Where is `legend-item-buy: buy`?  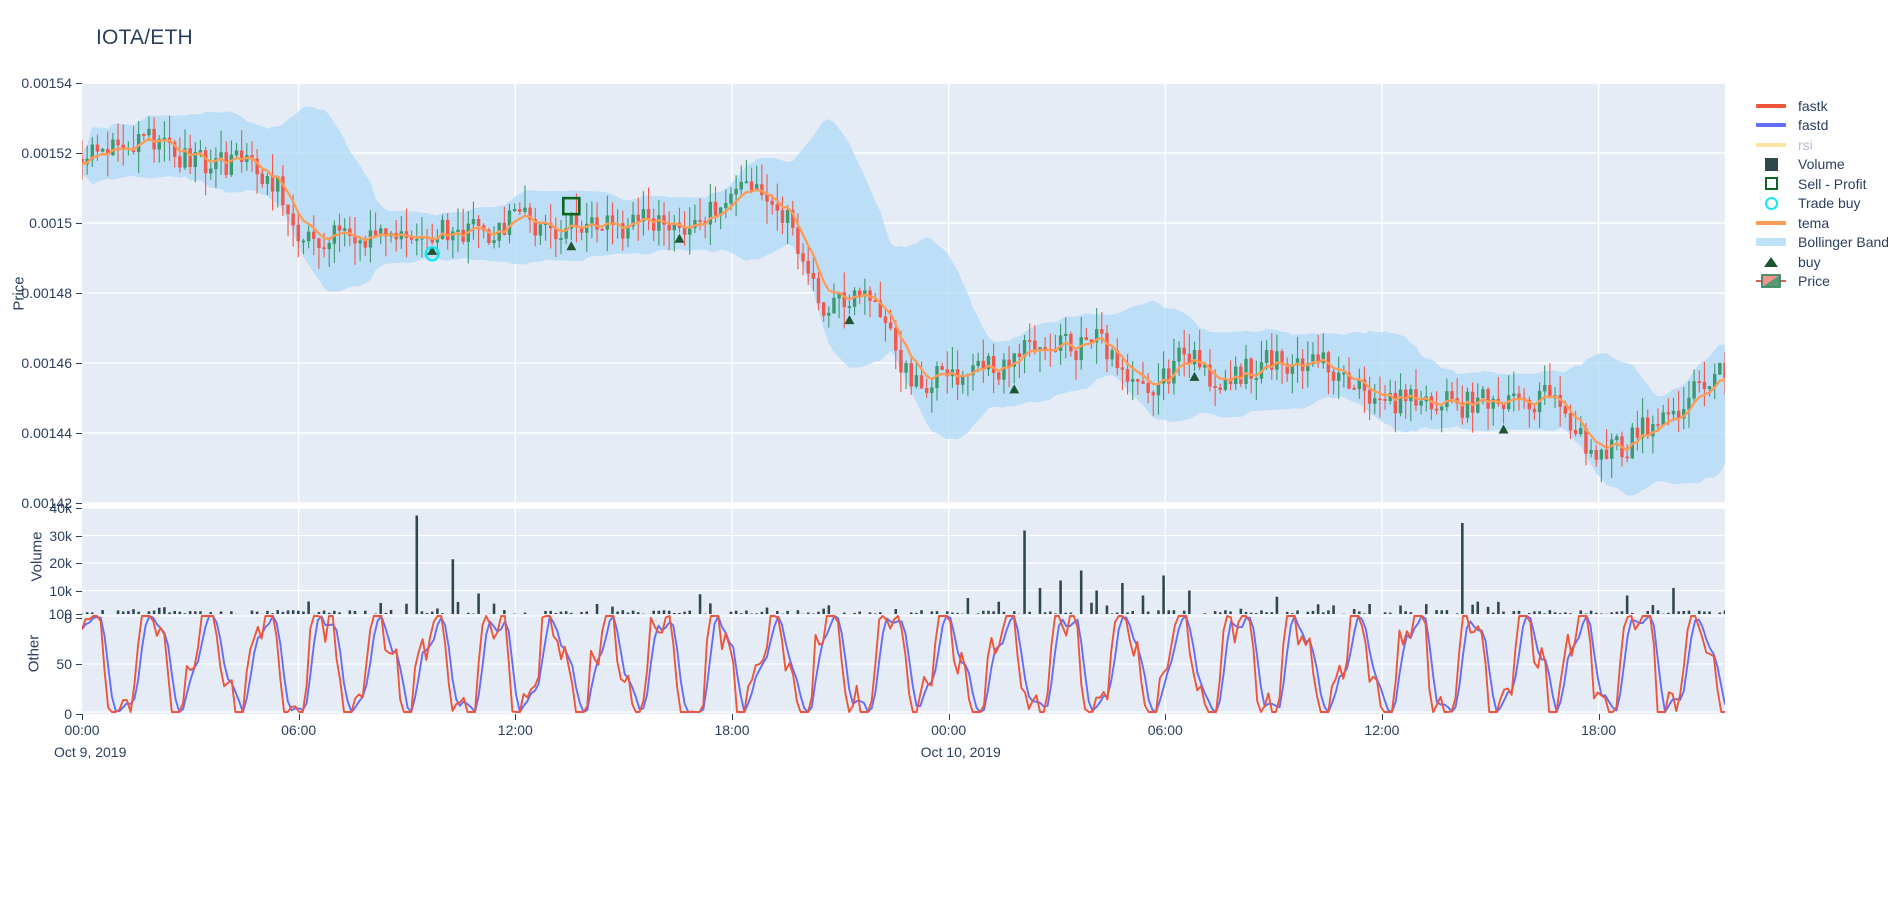
legend-item-buy: buy is located at coordinates (1820, 262).